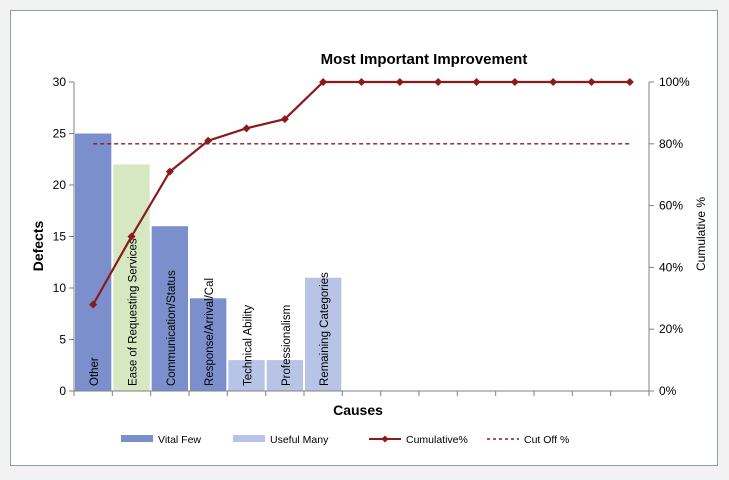 The height and width of the screenshot is (480, 729). I want to click on legend-label-0: Vital Few, so click(179, 440).